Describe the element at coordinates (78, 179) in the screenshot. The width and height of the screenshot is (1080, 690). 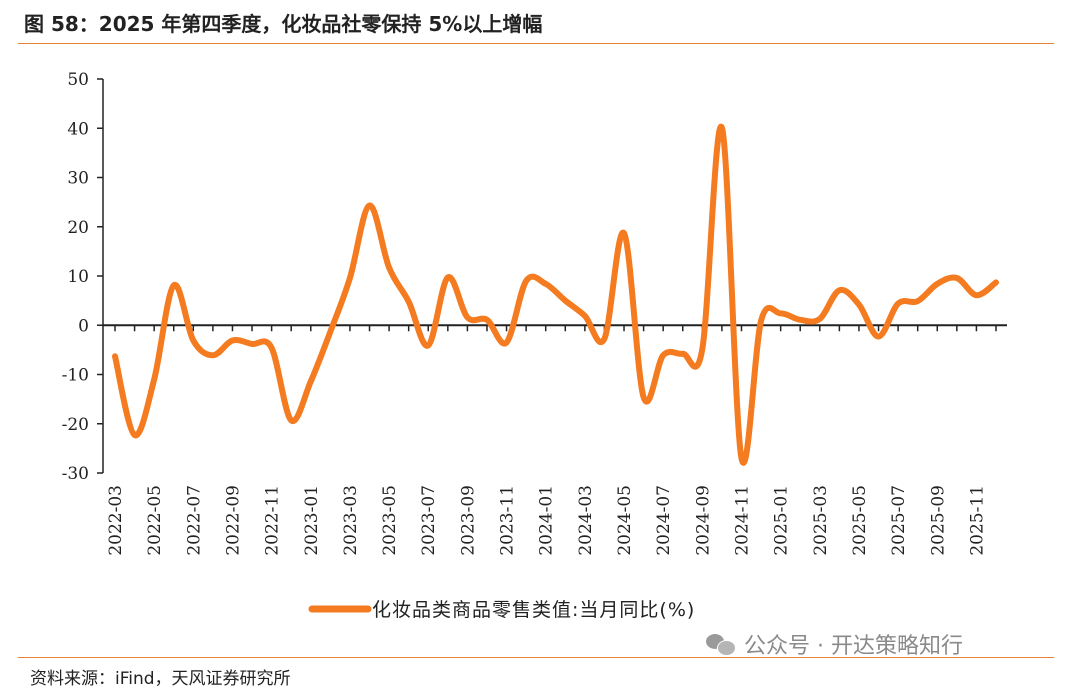
I see `y-tick-label: 30` at that location.